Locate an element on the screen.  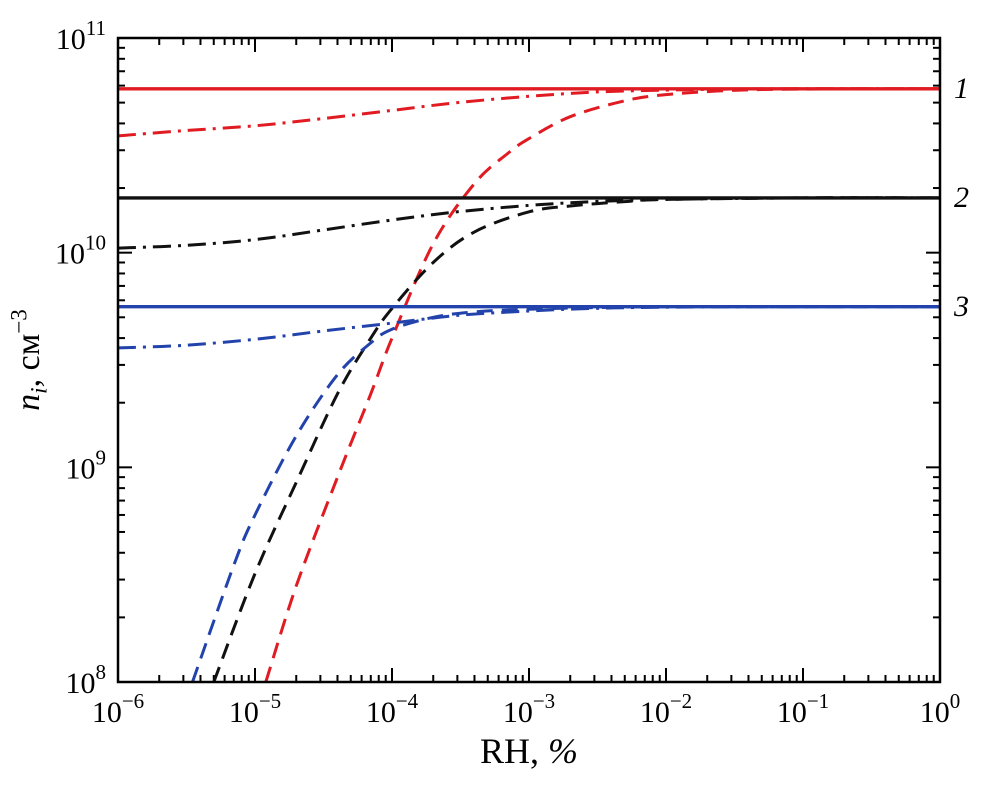
y-axis-unit-exponent: −3 is located at coordinates (19, 321).